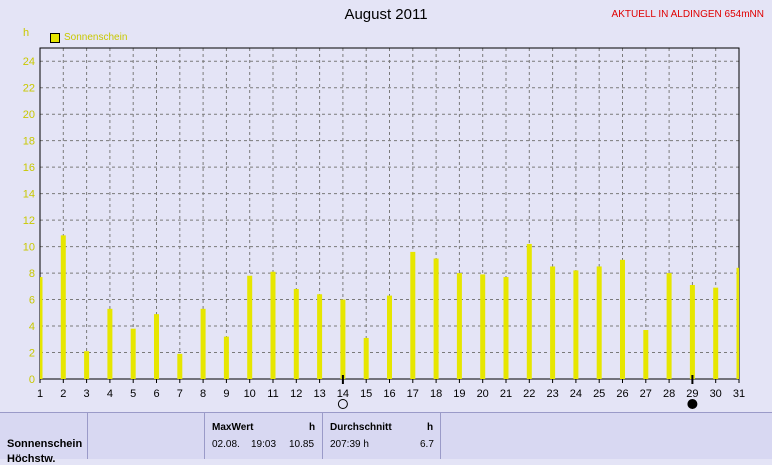  What do you see at coordinates (361, 427) in the screenshot?
I see `avg-header: Durchschnitt` at bounding box center [361, 427].